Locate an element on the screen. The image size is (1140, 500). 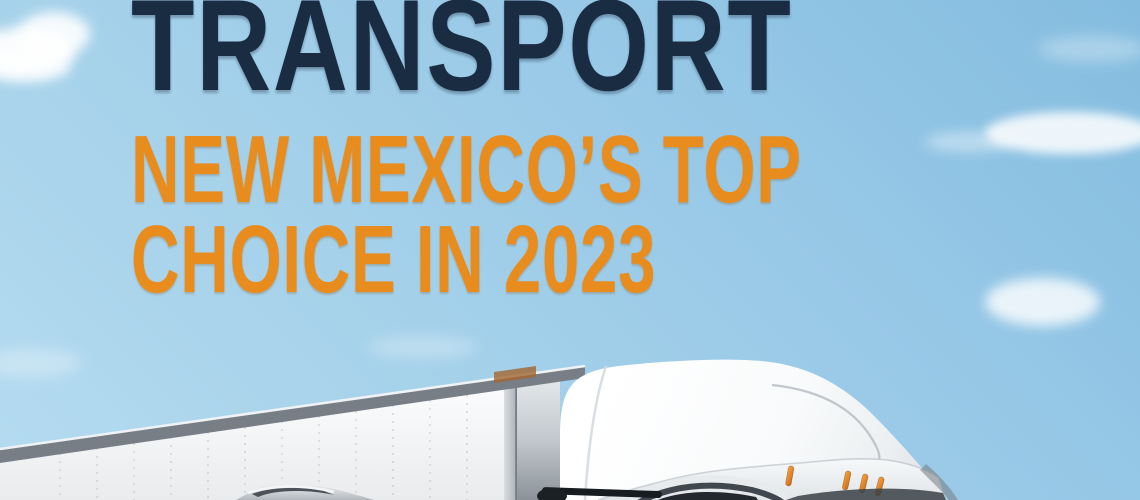
trailer-top-rail is located at coordinates (292, 414).